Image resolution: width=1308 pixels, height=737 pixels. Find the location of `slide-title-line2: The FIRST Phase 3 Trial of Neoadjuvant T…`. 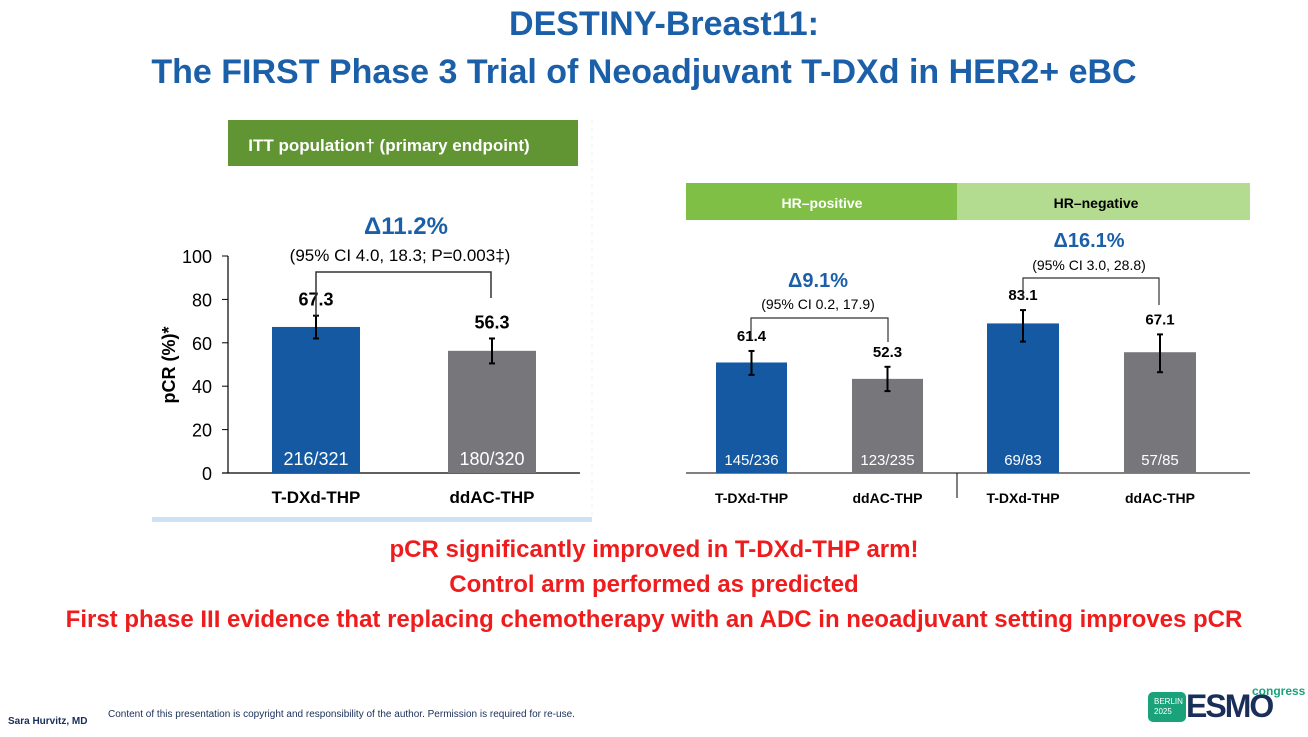

slide-title-line2: The FIRST Phase 3 Trial of Neoadjuvant T… is located at coordinates (644, 72).